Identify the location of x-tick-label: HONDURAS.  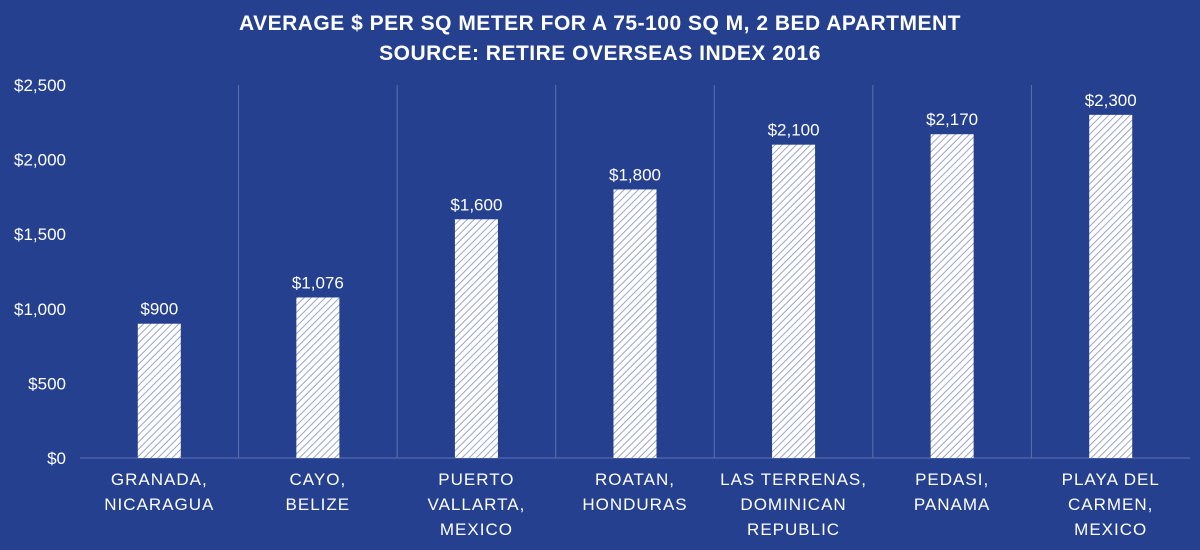
(634, 504).